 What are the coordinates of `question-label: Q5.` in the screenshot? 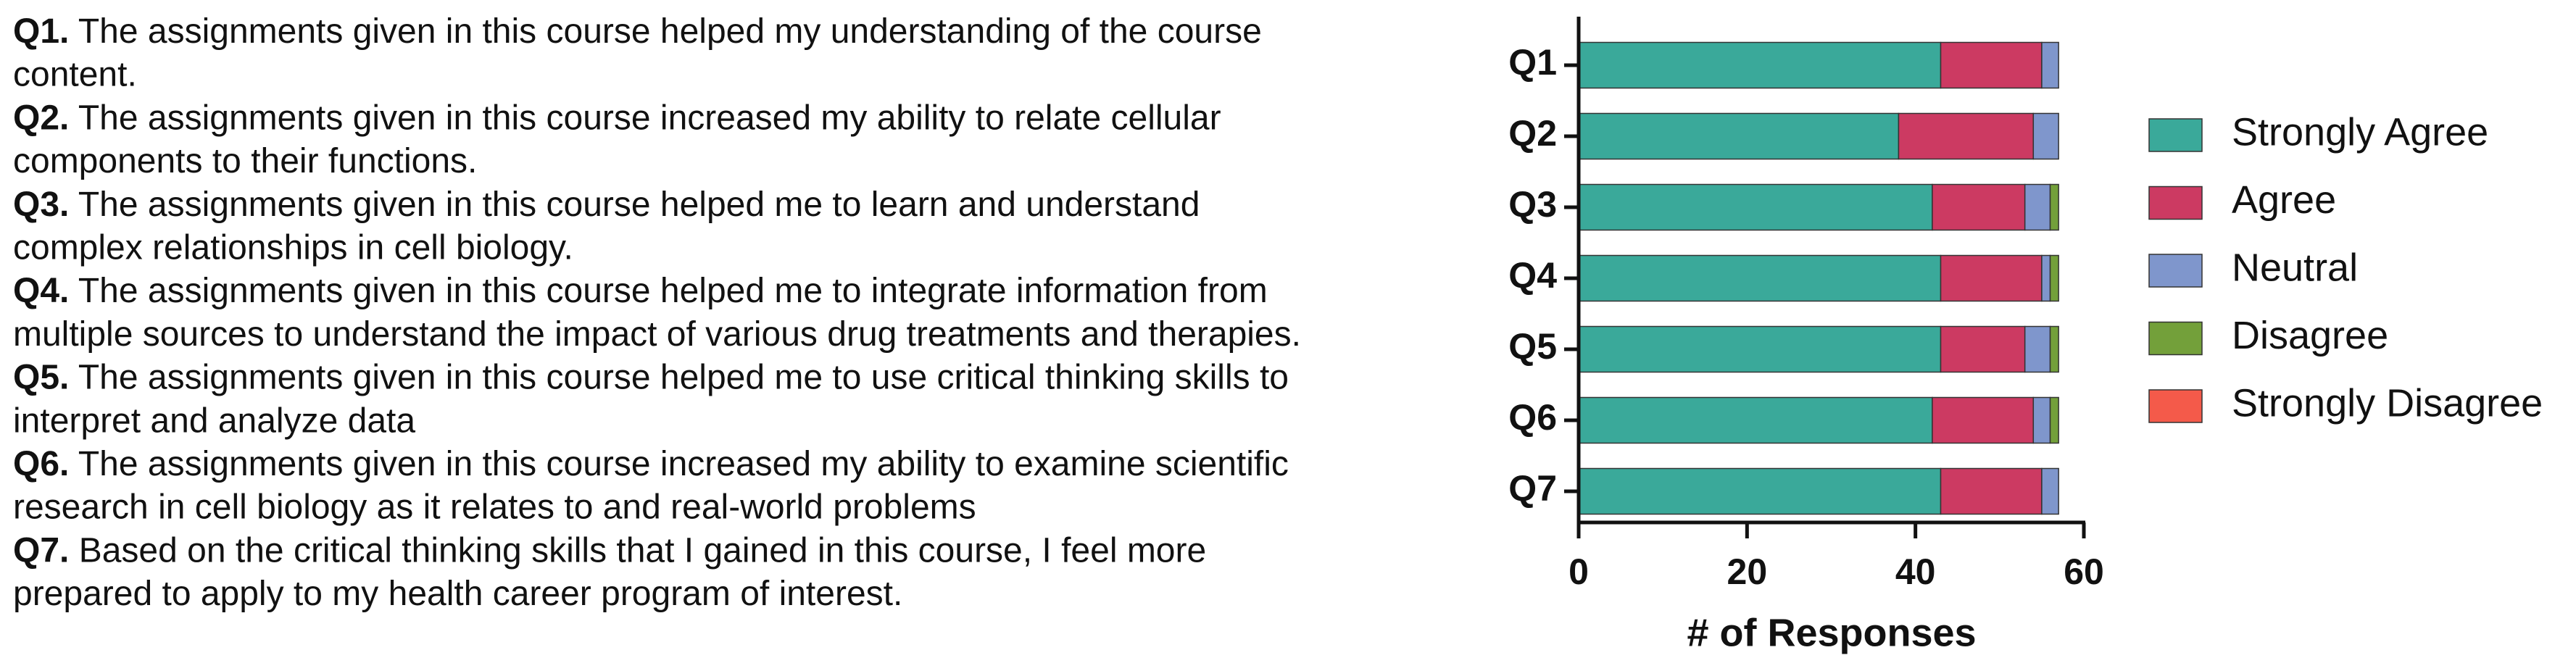 It's located at (41, 377).